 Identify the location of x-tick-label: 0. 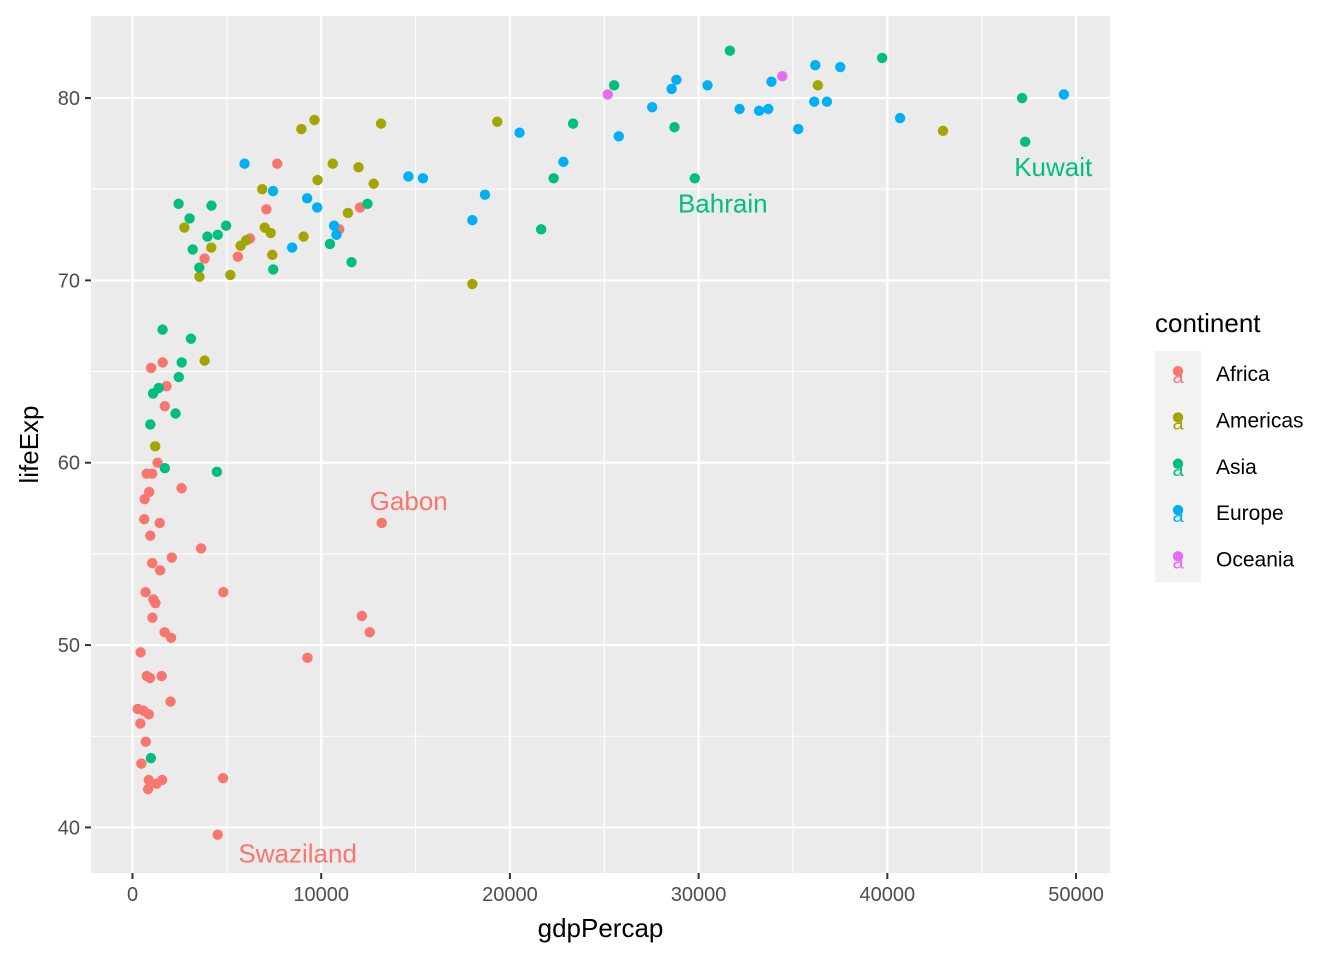
(132, 895).